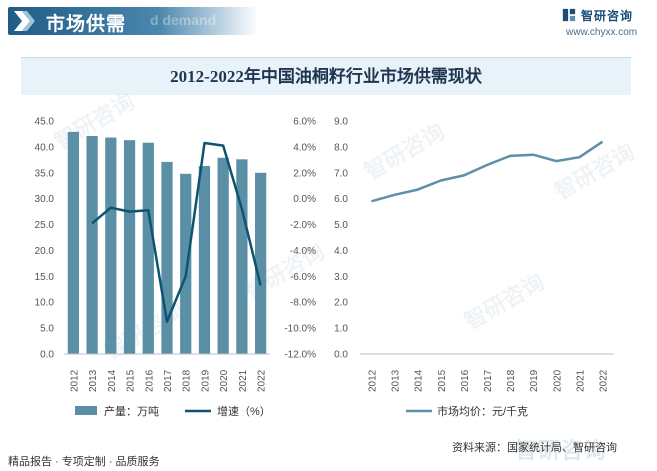 The height and width of the screenshot is (471, 657). What do you see at coordinates (183, 20) in the screenshot?
I see `header-watermark: d demand` at bounding box center [183, 20].